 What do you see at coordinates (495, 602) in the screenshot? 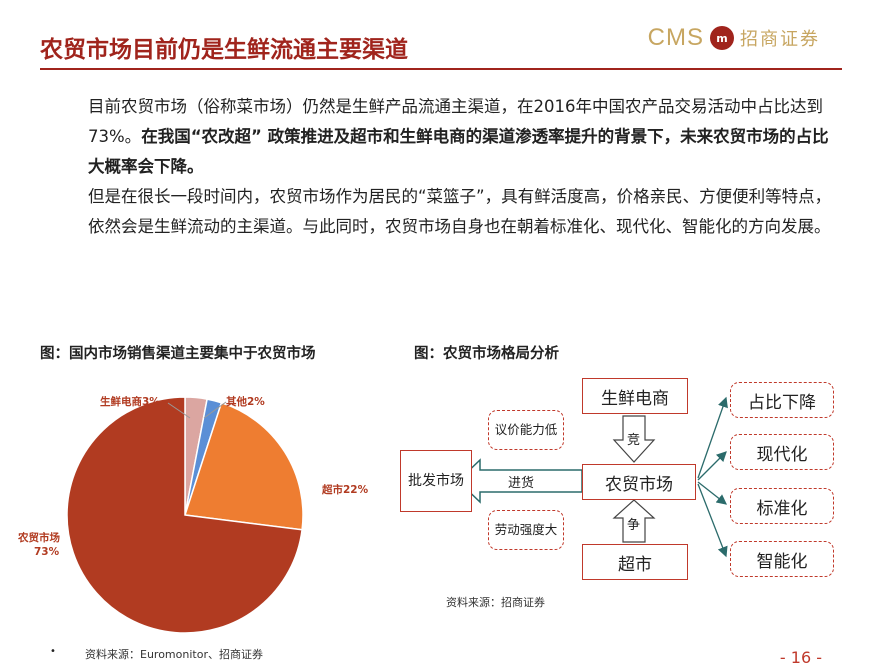
I see `right-figure-source: 资料来源：招商证券` at bounding box center [495, 602].